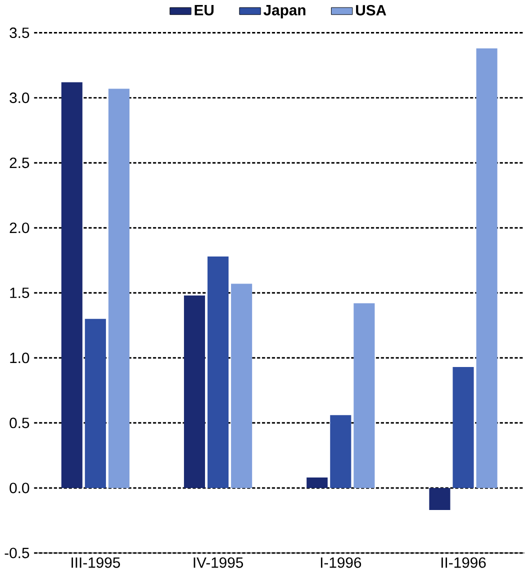 The image size is (525, 572). Describe the element at coordinates (20, 228) in the screenshot. I see `y-tick-label: 2.0` at that location.